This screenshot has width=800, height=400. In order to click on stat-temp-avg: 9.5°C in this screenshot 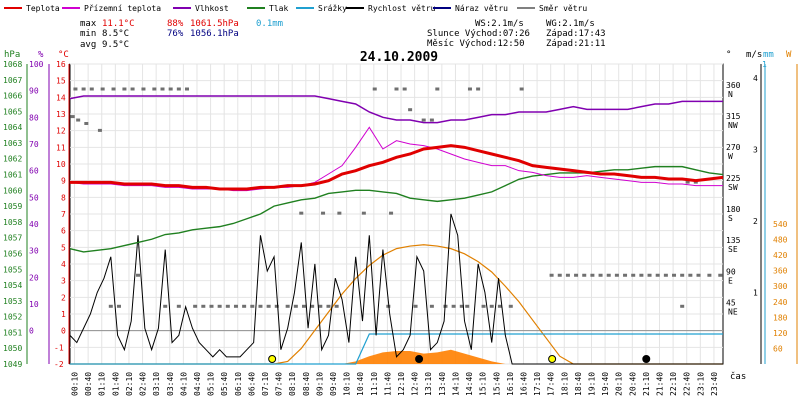, I will do `click(115, 45)`.